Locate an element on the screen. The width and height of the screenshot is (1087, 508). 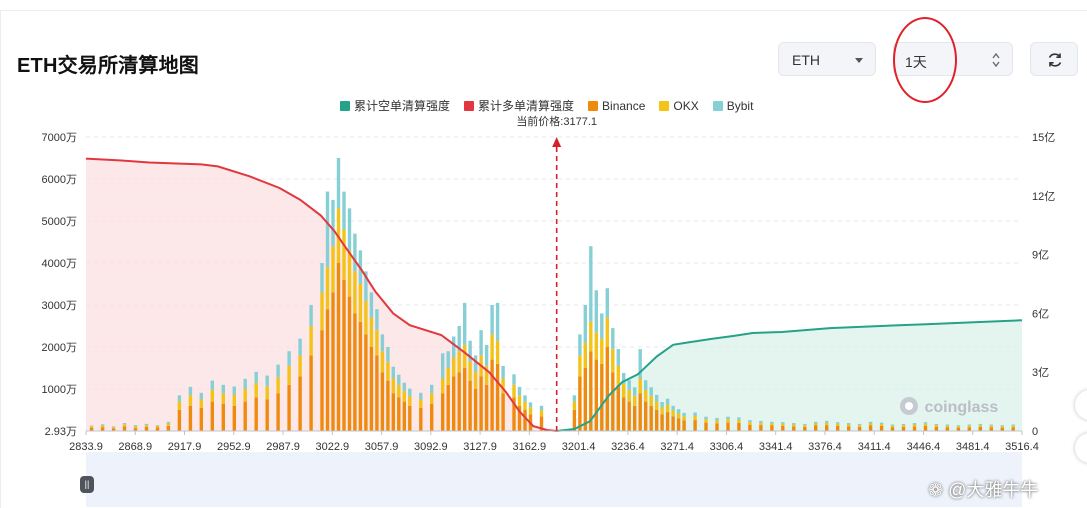
legend-label: Binance is located at coordinates (624, 106).